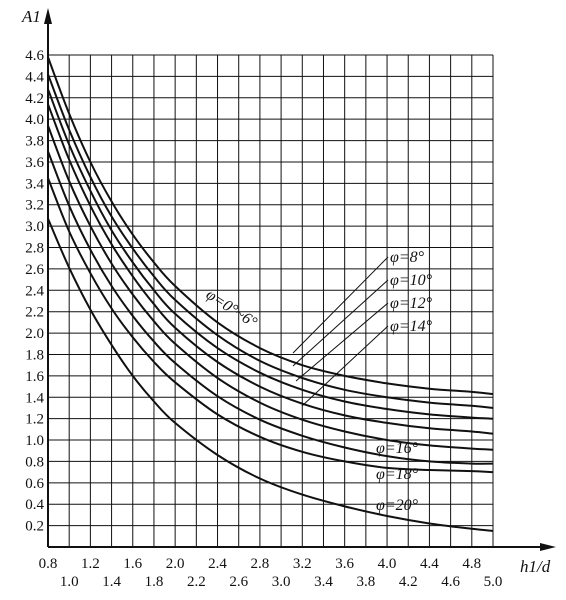 The width and height of the screenshot is (566, 600). What do you see at coordinates (34, 355) in the screenshot?
I see `y-tick-label: 1.8` at bounding box center [34, 355].